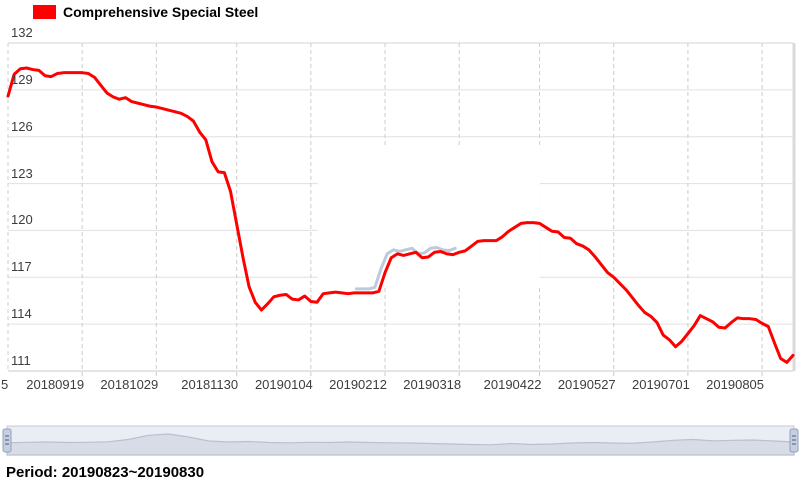  What do you see at coordinates (21, 267) in the screenshot?
I see `y-axis-label: 117` at bounding box center [21, 267].